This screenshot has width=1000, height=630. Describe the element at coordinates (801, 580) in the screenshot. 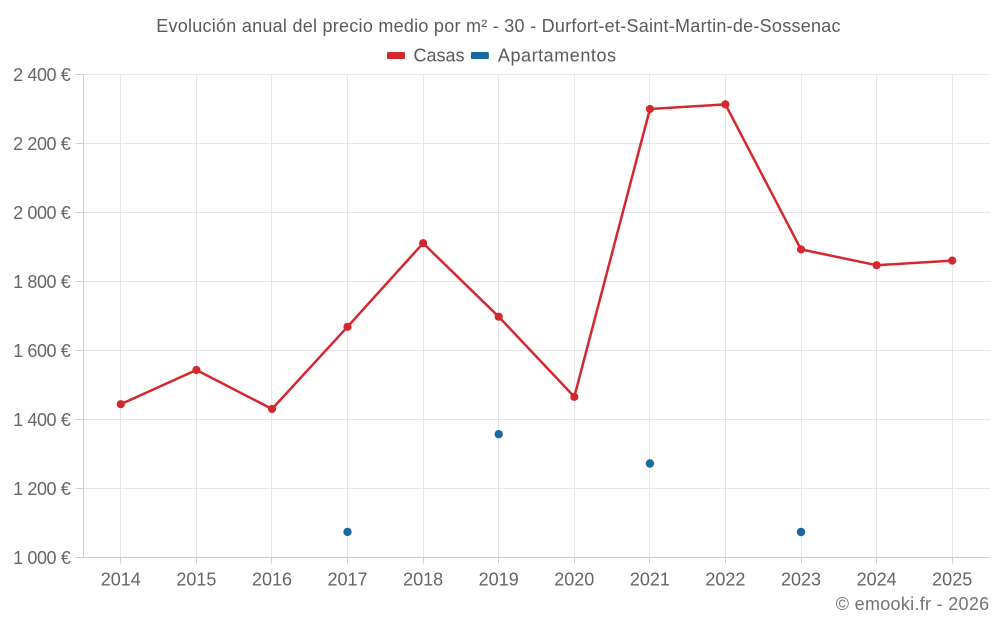

I see `svg-text: 2023` at that location.